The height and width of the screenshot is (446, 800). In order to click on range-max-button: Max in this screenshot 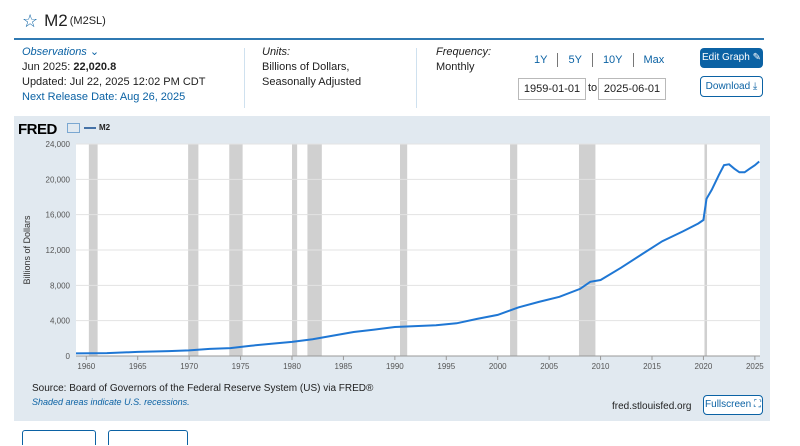, I will do `click(654, 60)`.